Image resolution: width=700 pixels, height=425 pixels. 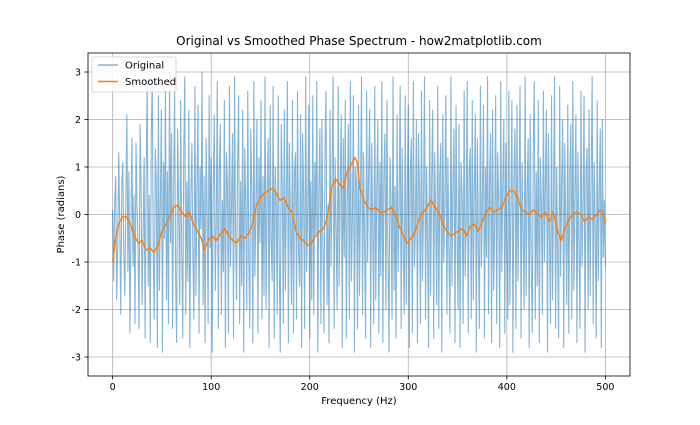 I want to click on x-tick-label: 200, so click(x=310, y=387).